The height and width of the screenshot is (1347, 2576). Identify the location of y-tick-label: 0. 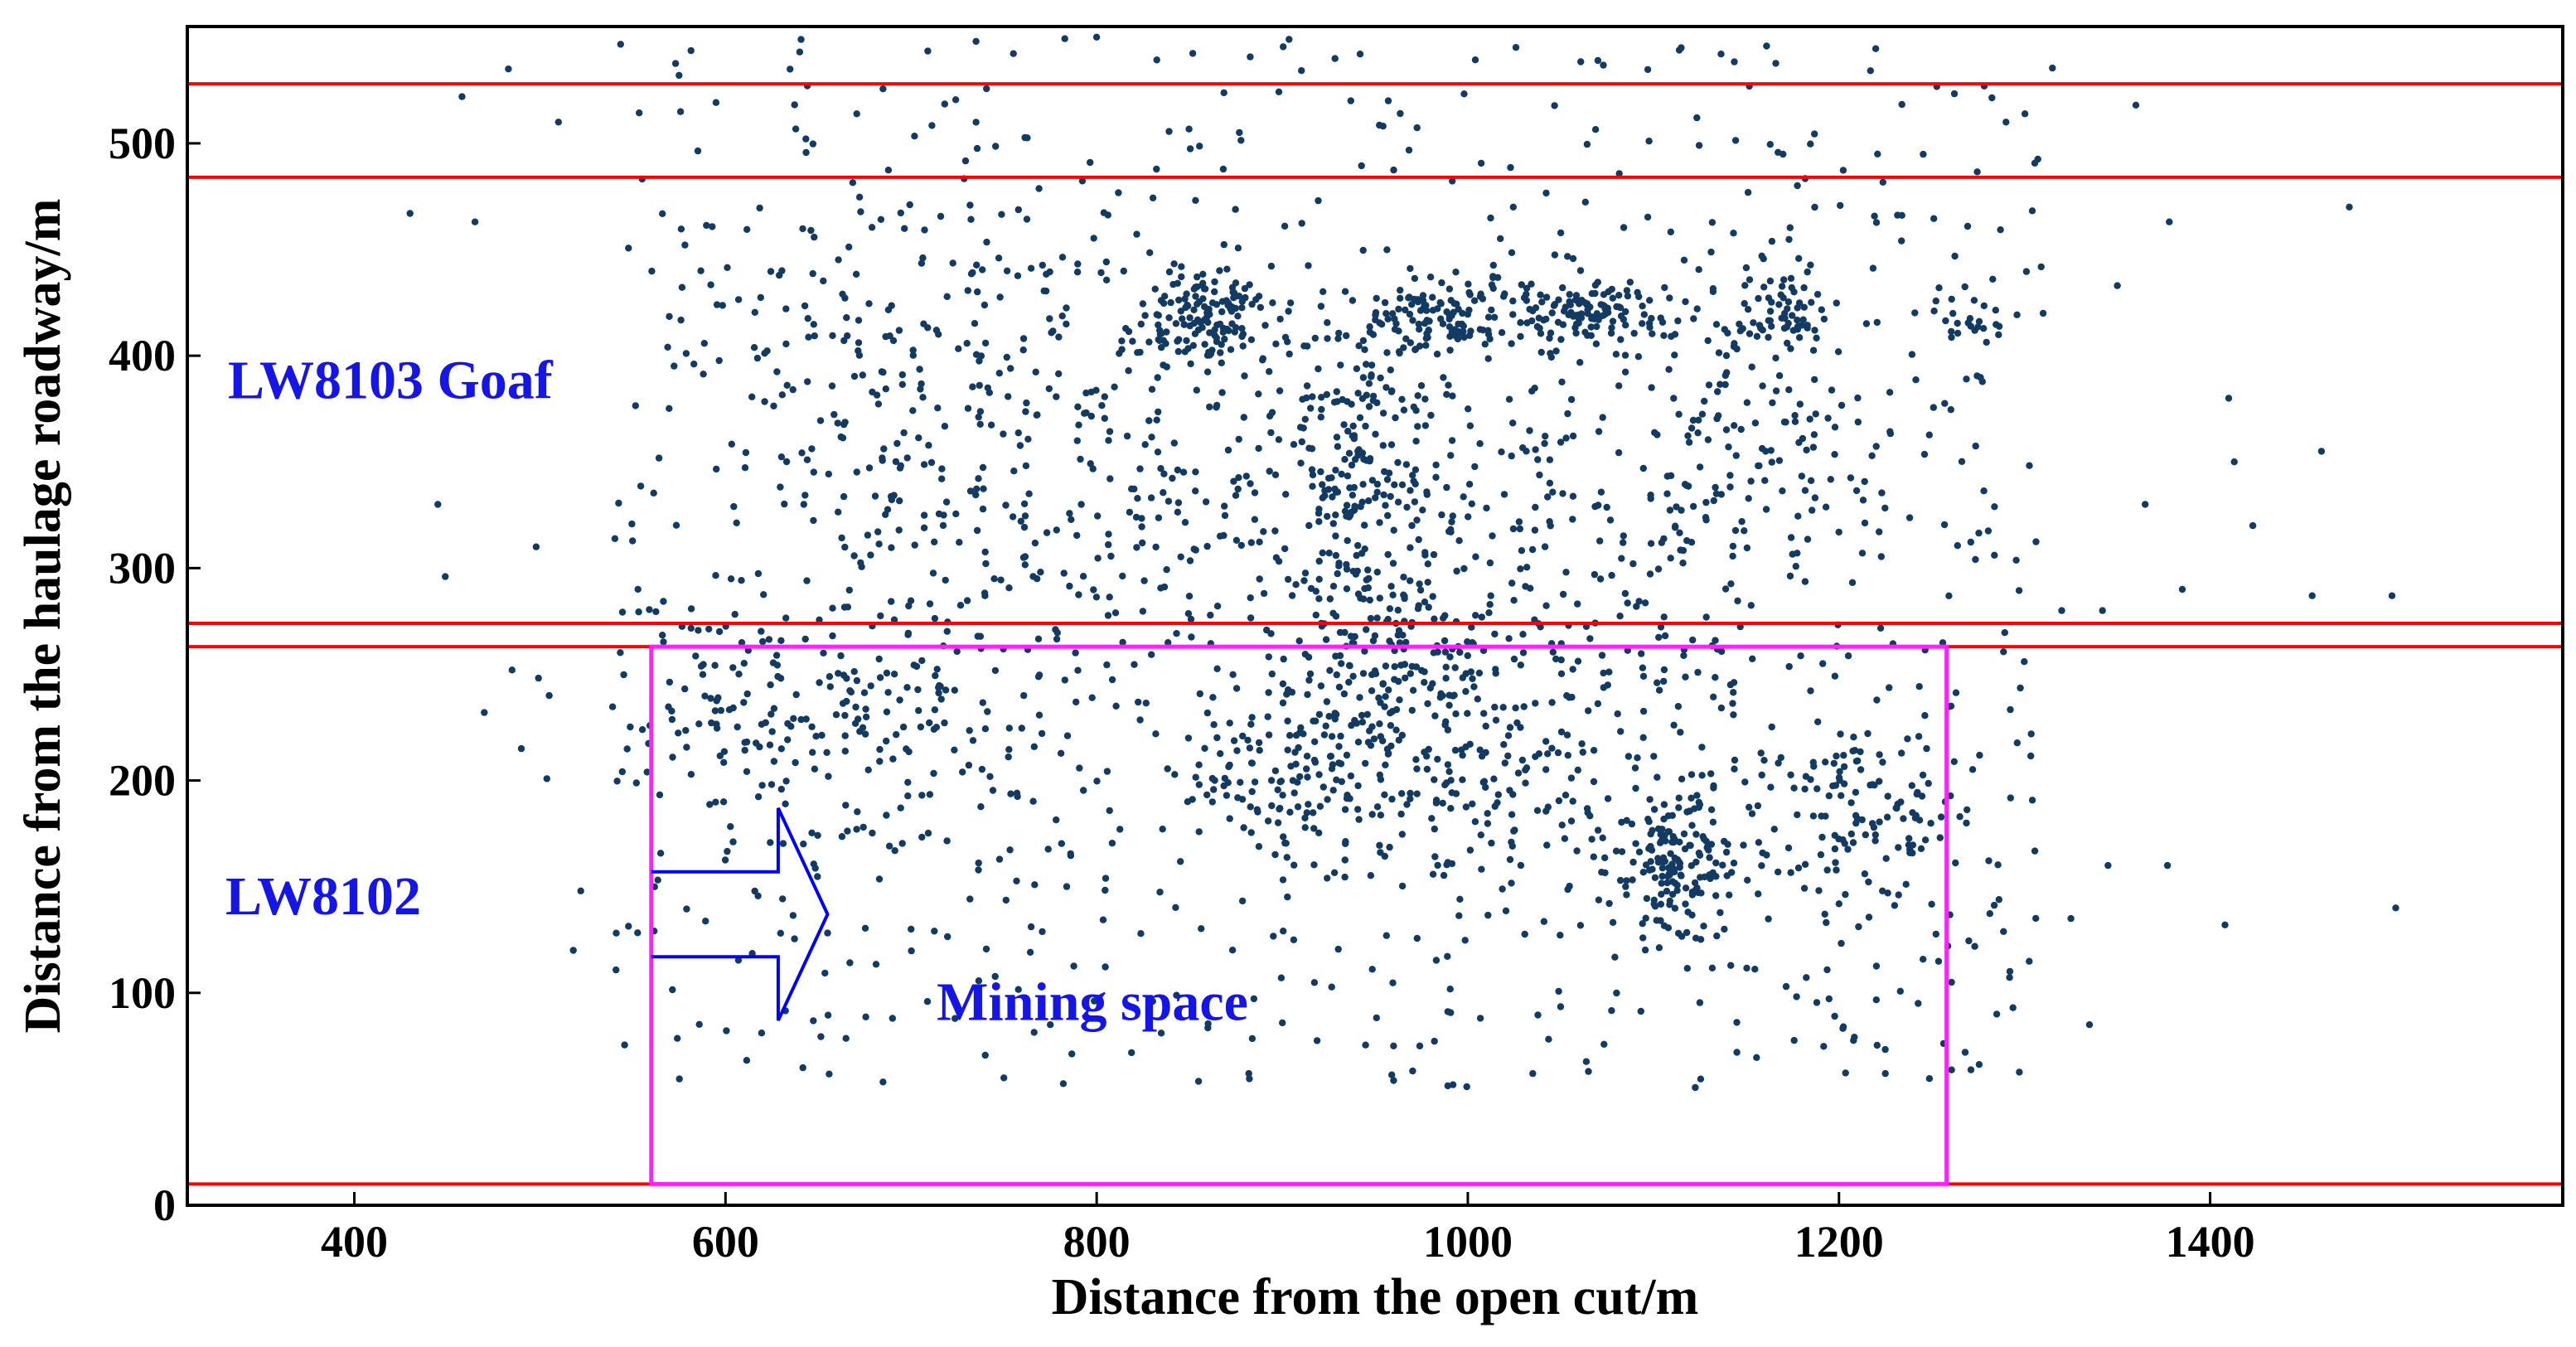
(164, 1205).